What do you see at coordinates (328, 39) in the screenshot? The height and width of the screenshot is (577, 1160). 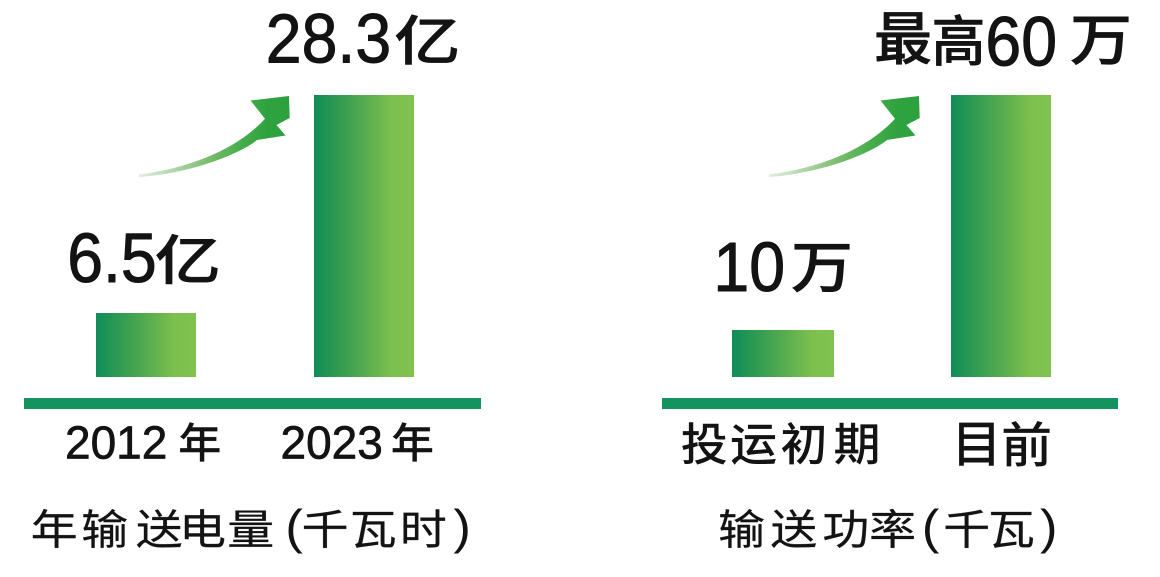 I see `svg-text: 28.3` at bounding box center [328, 39].